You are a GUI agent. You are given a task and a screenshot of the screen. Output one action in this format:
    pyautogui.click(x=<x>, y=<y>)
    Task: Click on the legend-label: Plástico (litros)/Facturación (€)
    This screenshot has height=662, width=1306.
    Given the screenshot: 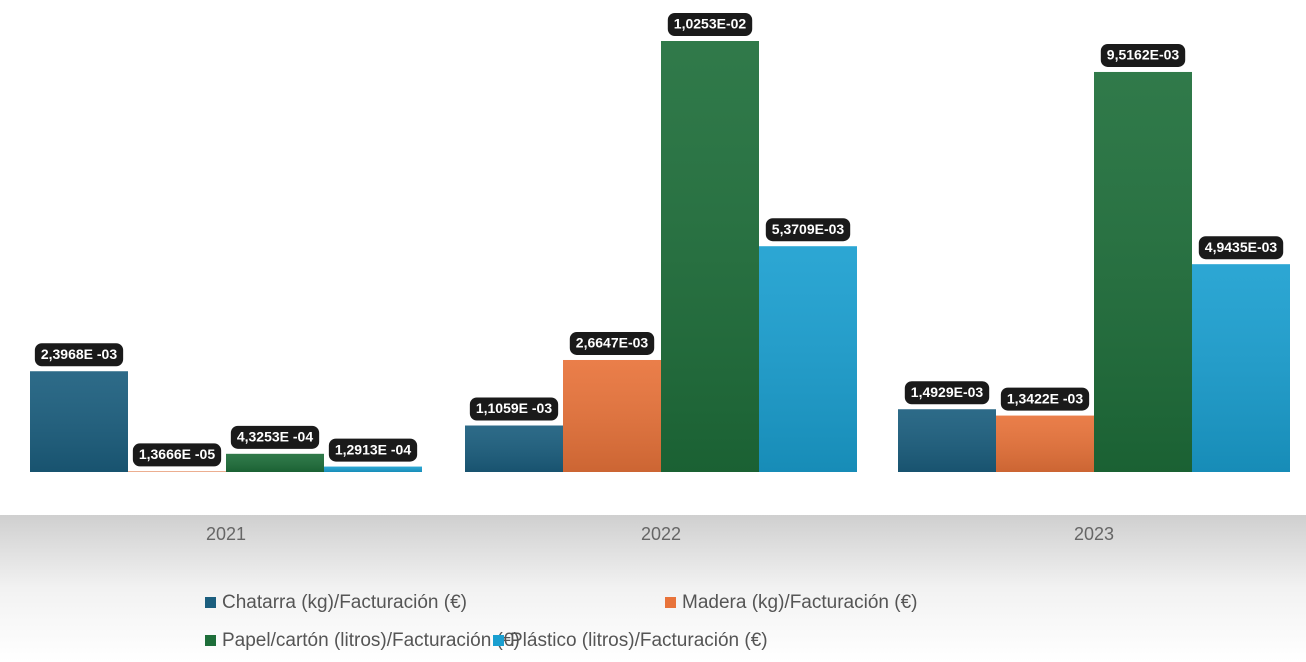 What is the action you would take?
    pyautogui.click(x=639, y=640)
    